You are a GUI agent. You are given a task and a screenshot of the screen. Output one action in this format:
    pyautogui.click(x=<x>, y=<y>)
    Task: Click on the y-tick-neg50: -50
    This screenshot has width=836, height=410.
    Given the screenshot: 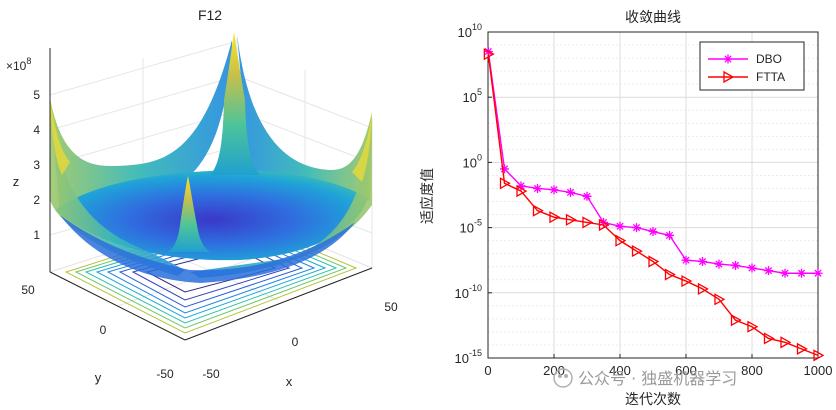 What is the action you would take?
    pyautogui.click(x=165, y=374)
    